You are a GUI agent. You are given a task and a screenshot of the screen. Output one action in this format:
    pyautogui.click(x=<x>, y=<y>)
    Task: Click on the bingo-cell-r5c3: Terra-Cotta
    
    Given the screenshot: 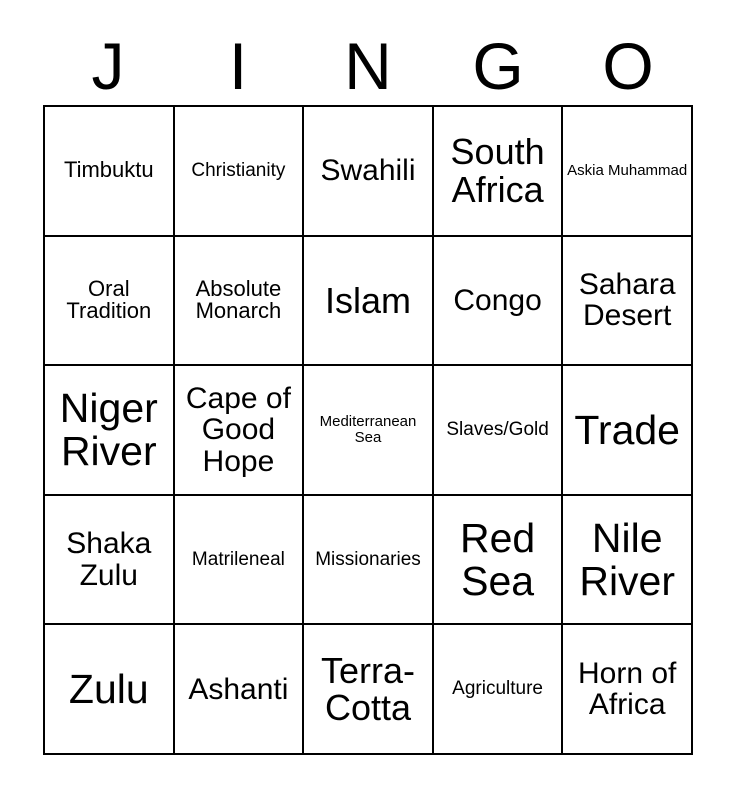 What is the action you would take?
    pyautogui.click(x=369, y=690)
    